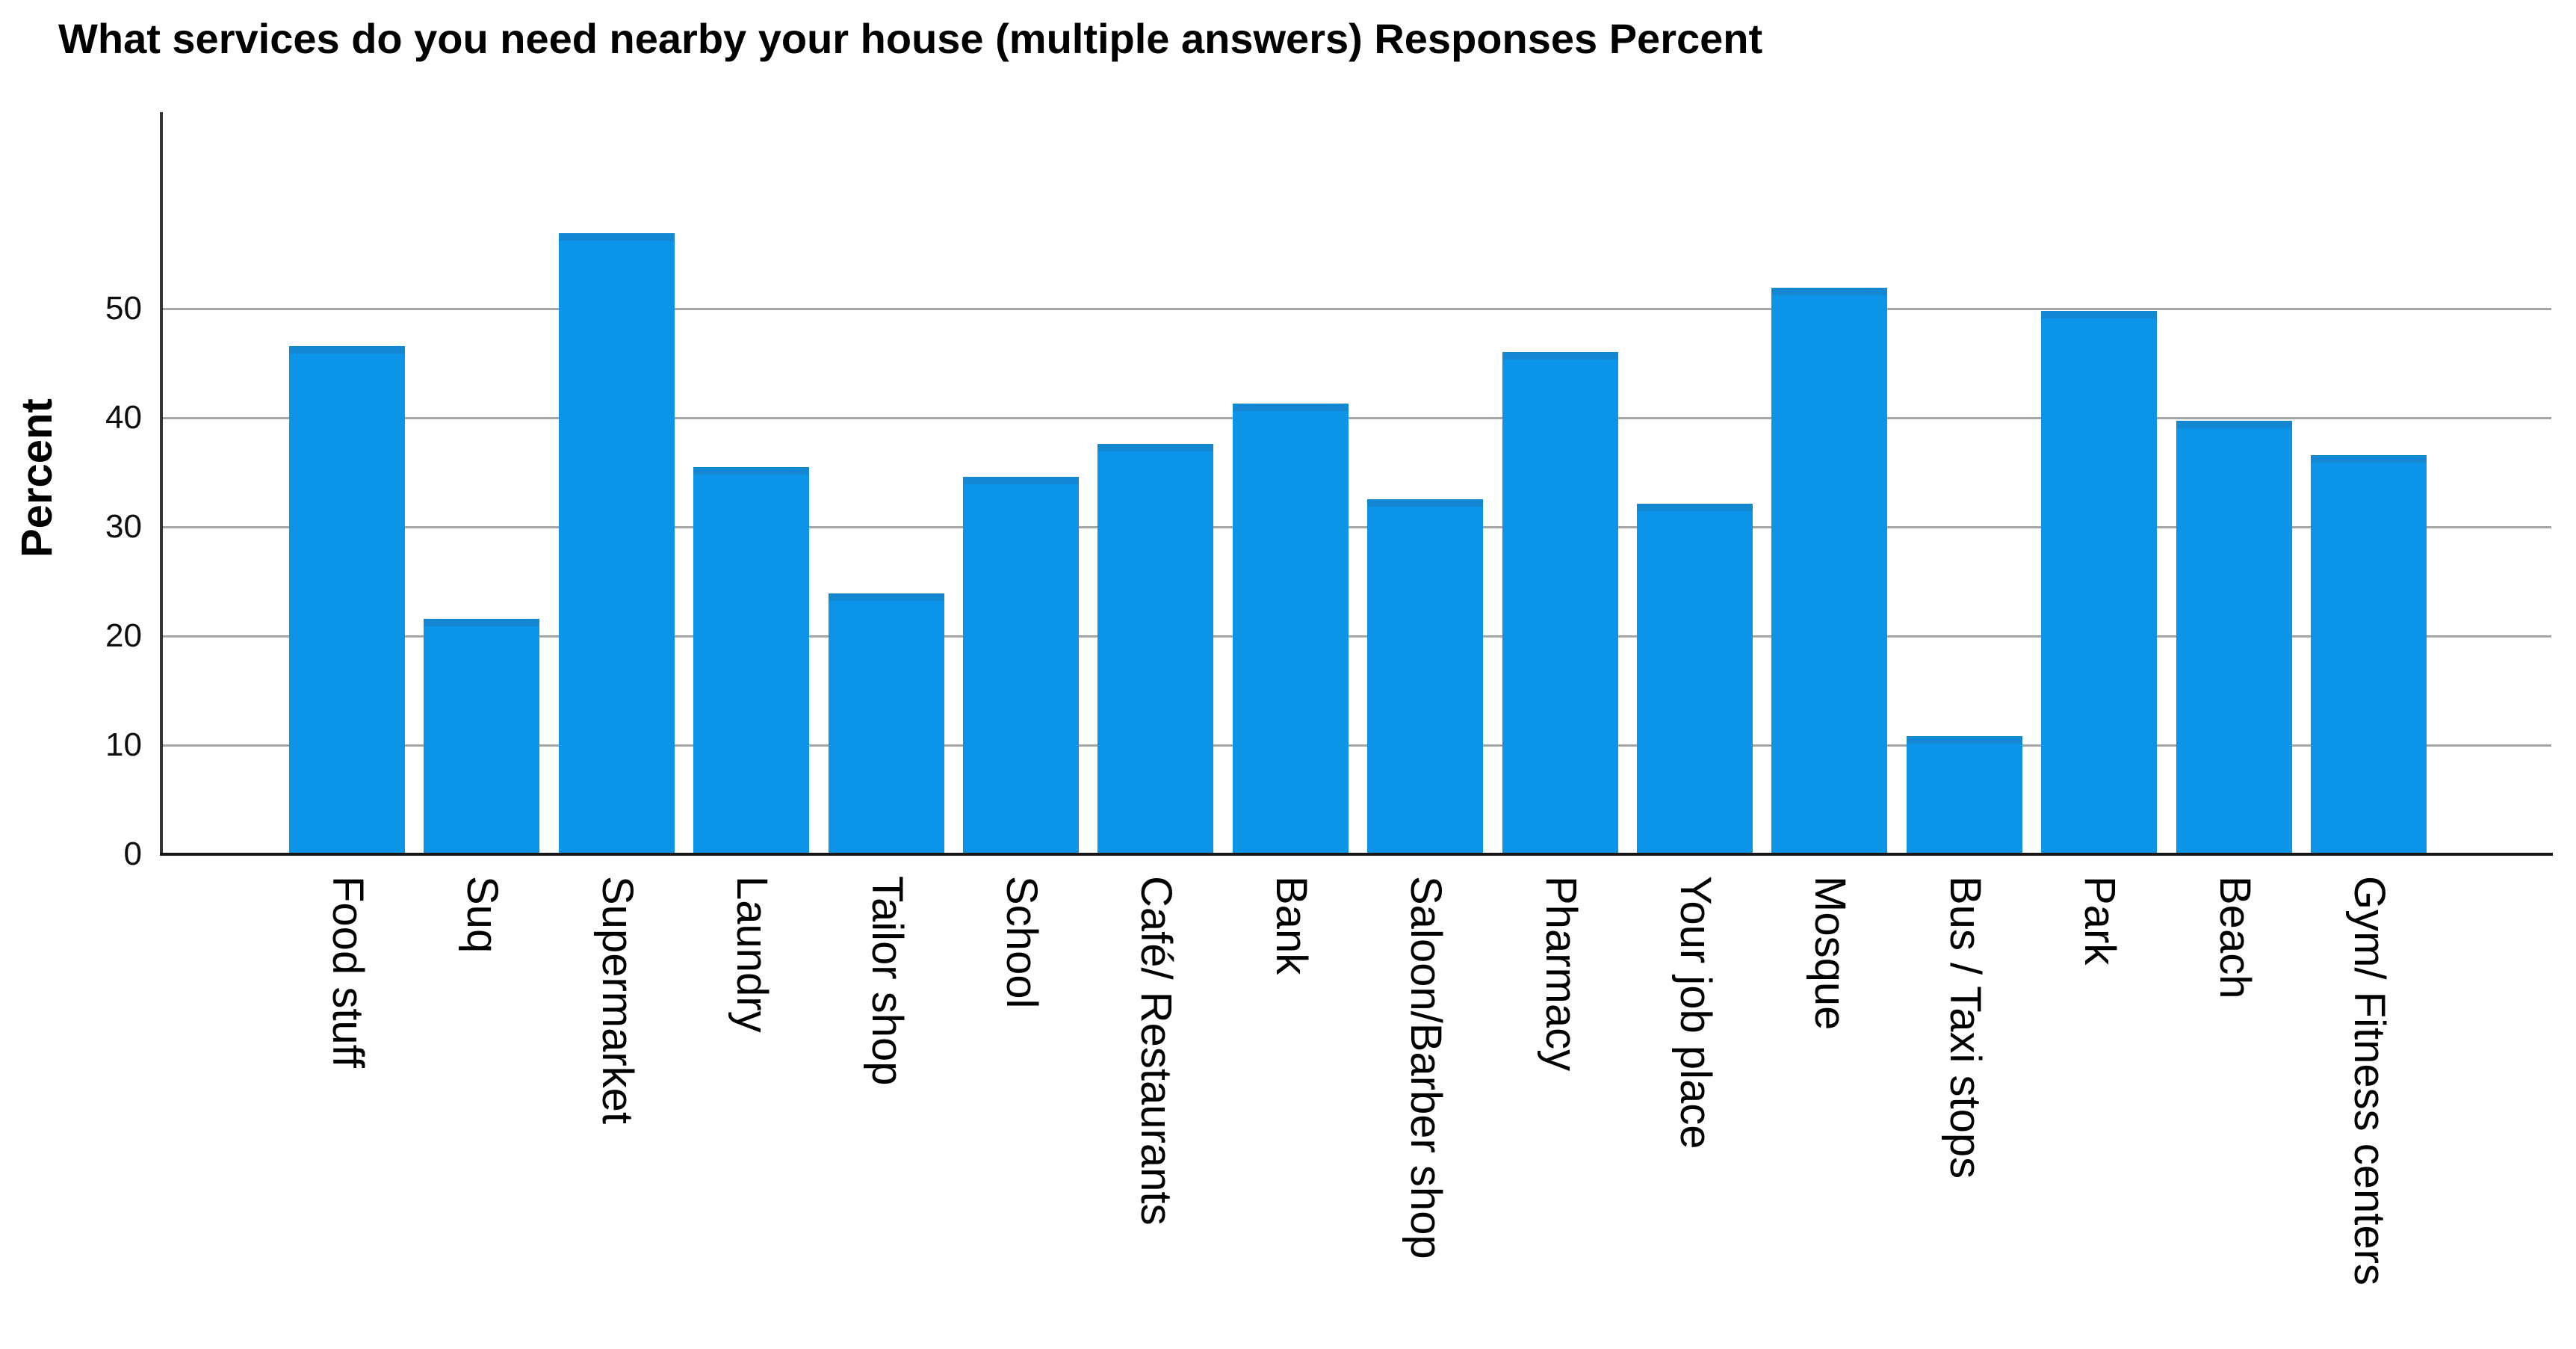 This screenshot has width=2576, height=1349. Describe the element at coordinates (1291, 925) in the screenshot. I see `x-axis-label: Bank` at that location.